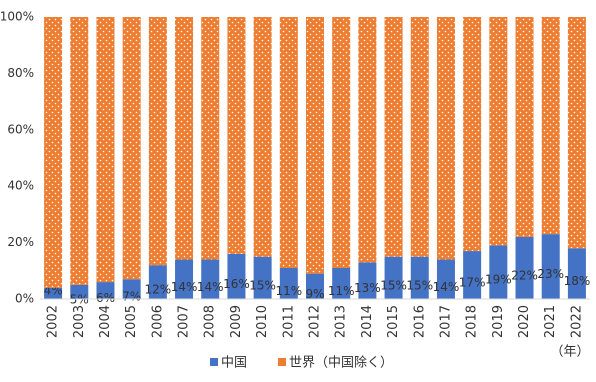 This screenshot has width=596, height=382. What do you see at coordinates (105, 321) in the screenshot?
I see `x-tick-label: 2004` at bounding box center [105, 321].